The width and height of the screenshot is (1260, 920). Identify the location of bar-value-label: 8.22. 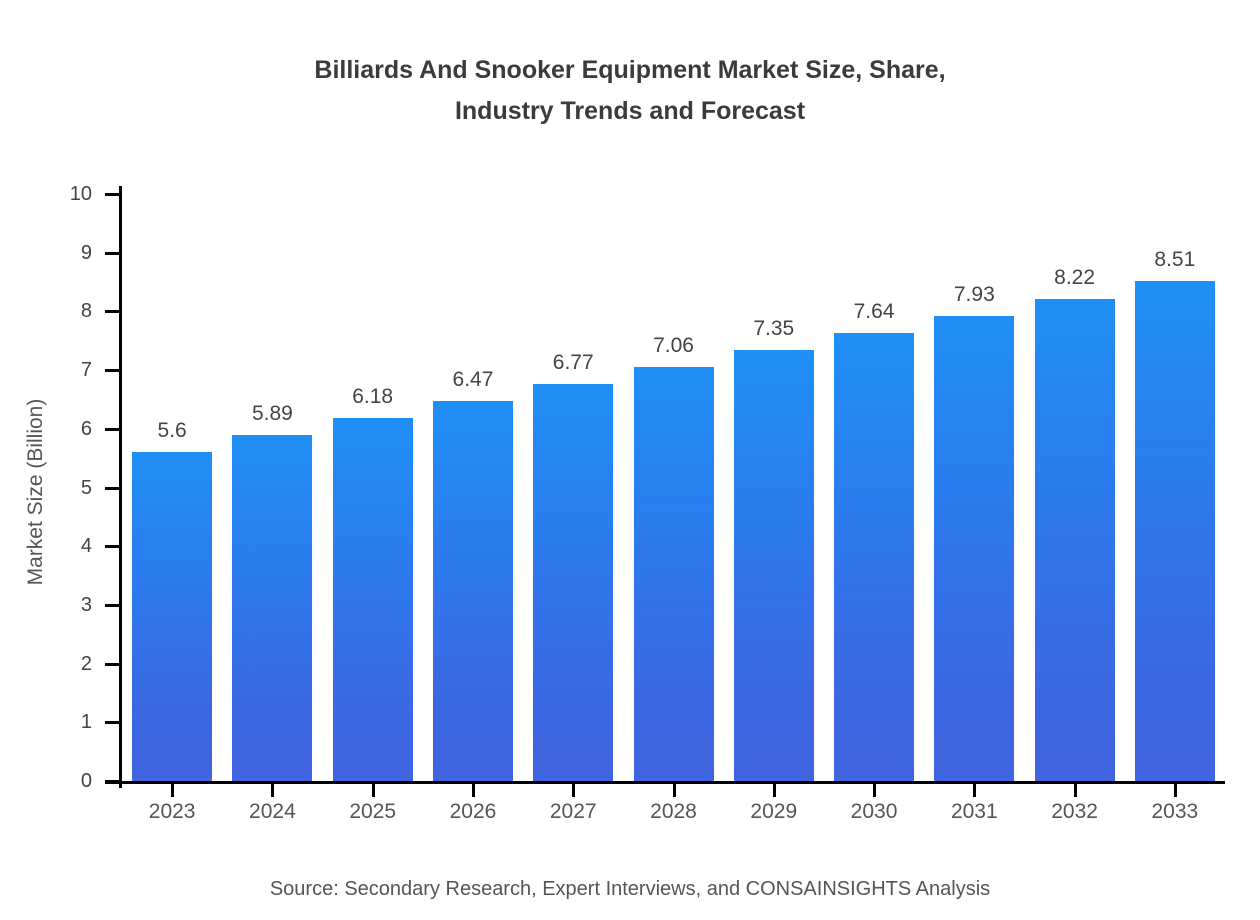
(1075, 277).